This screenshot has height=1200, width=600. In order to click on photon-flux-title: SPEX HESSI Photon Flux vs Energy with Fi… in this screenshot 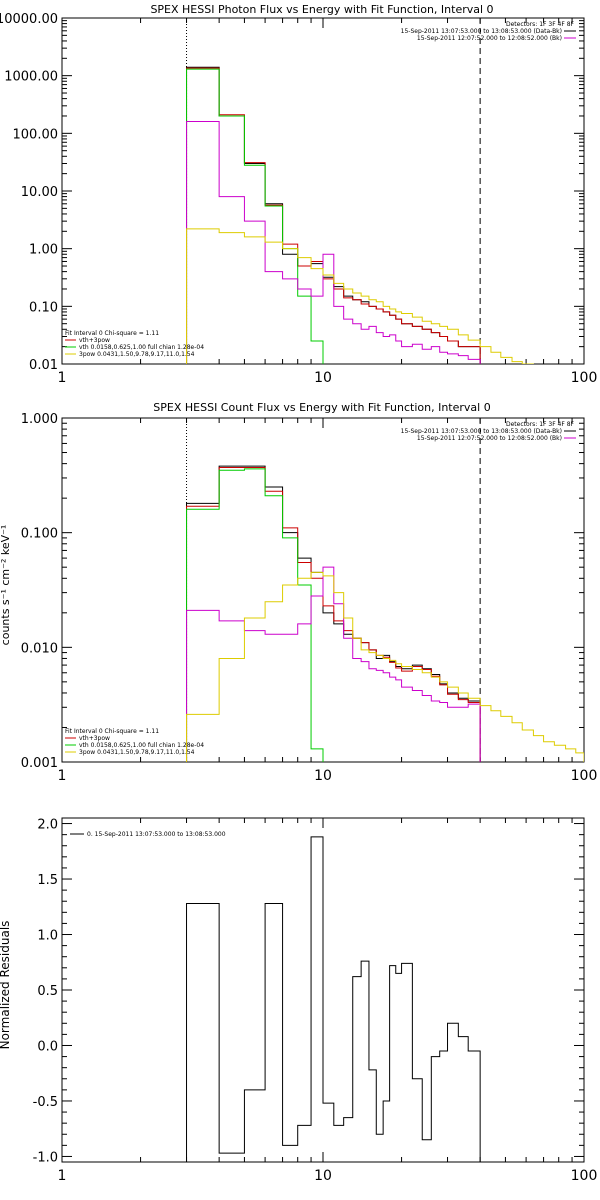, I will do `click(321, 9)`.